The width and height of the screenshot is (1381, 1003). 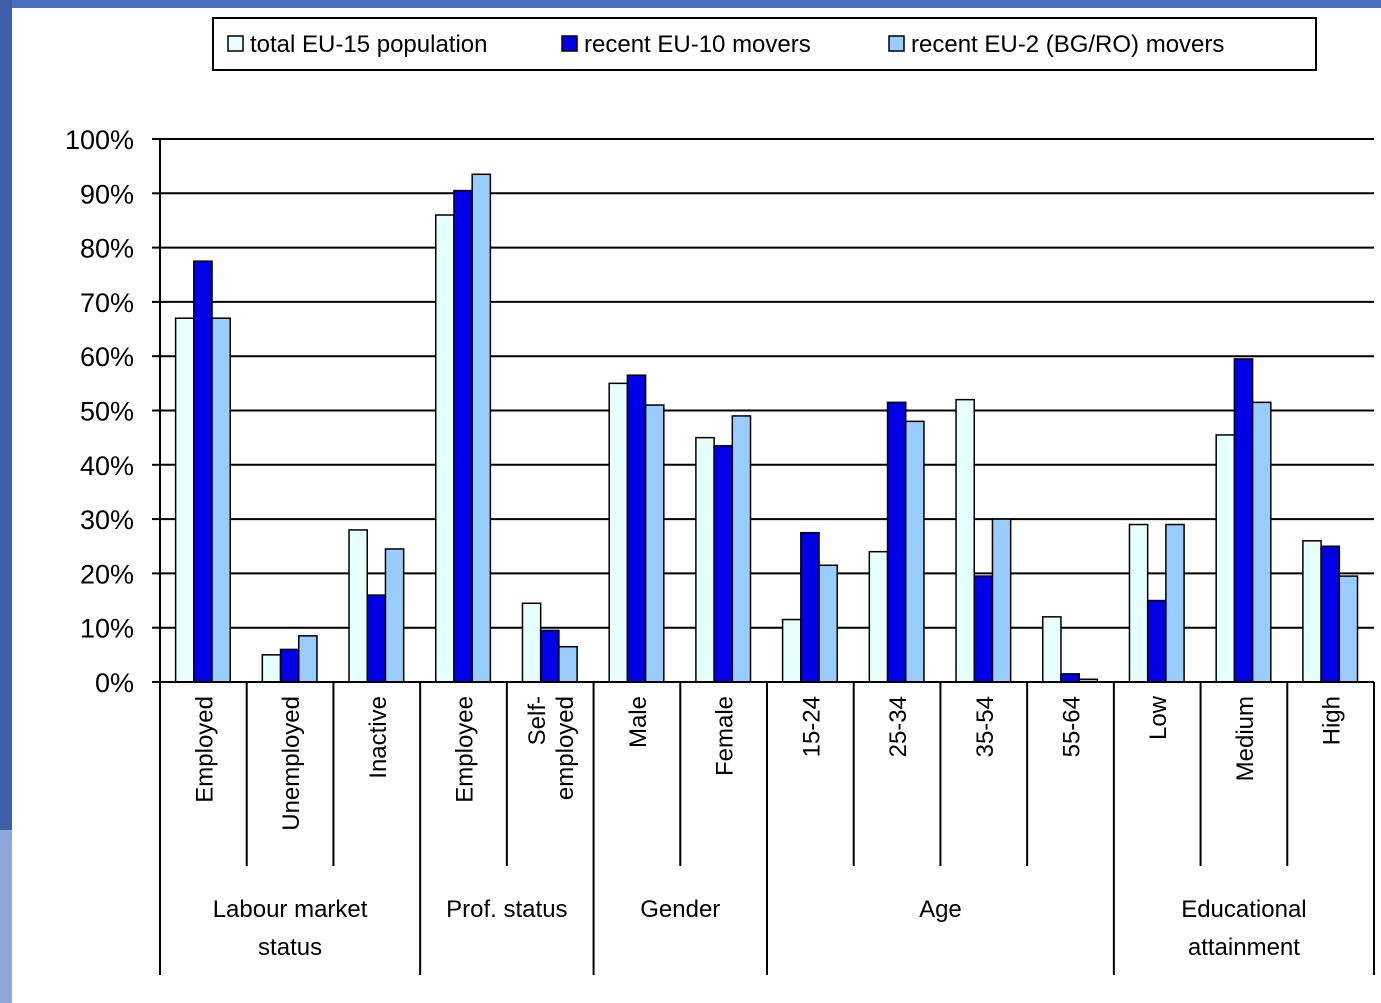 I want to click on legend-label-series2: recent EU-10 movers, so click(x=697, y=44).